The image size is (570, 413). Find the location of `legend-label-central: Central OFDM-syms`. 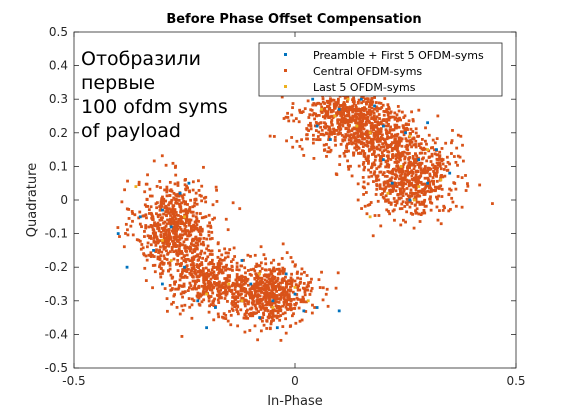

legend-label-central: Central OFDM-syms is located at coordinates (367, 71).